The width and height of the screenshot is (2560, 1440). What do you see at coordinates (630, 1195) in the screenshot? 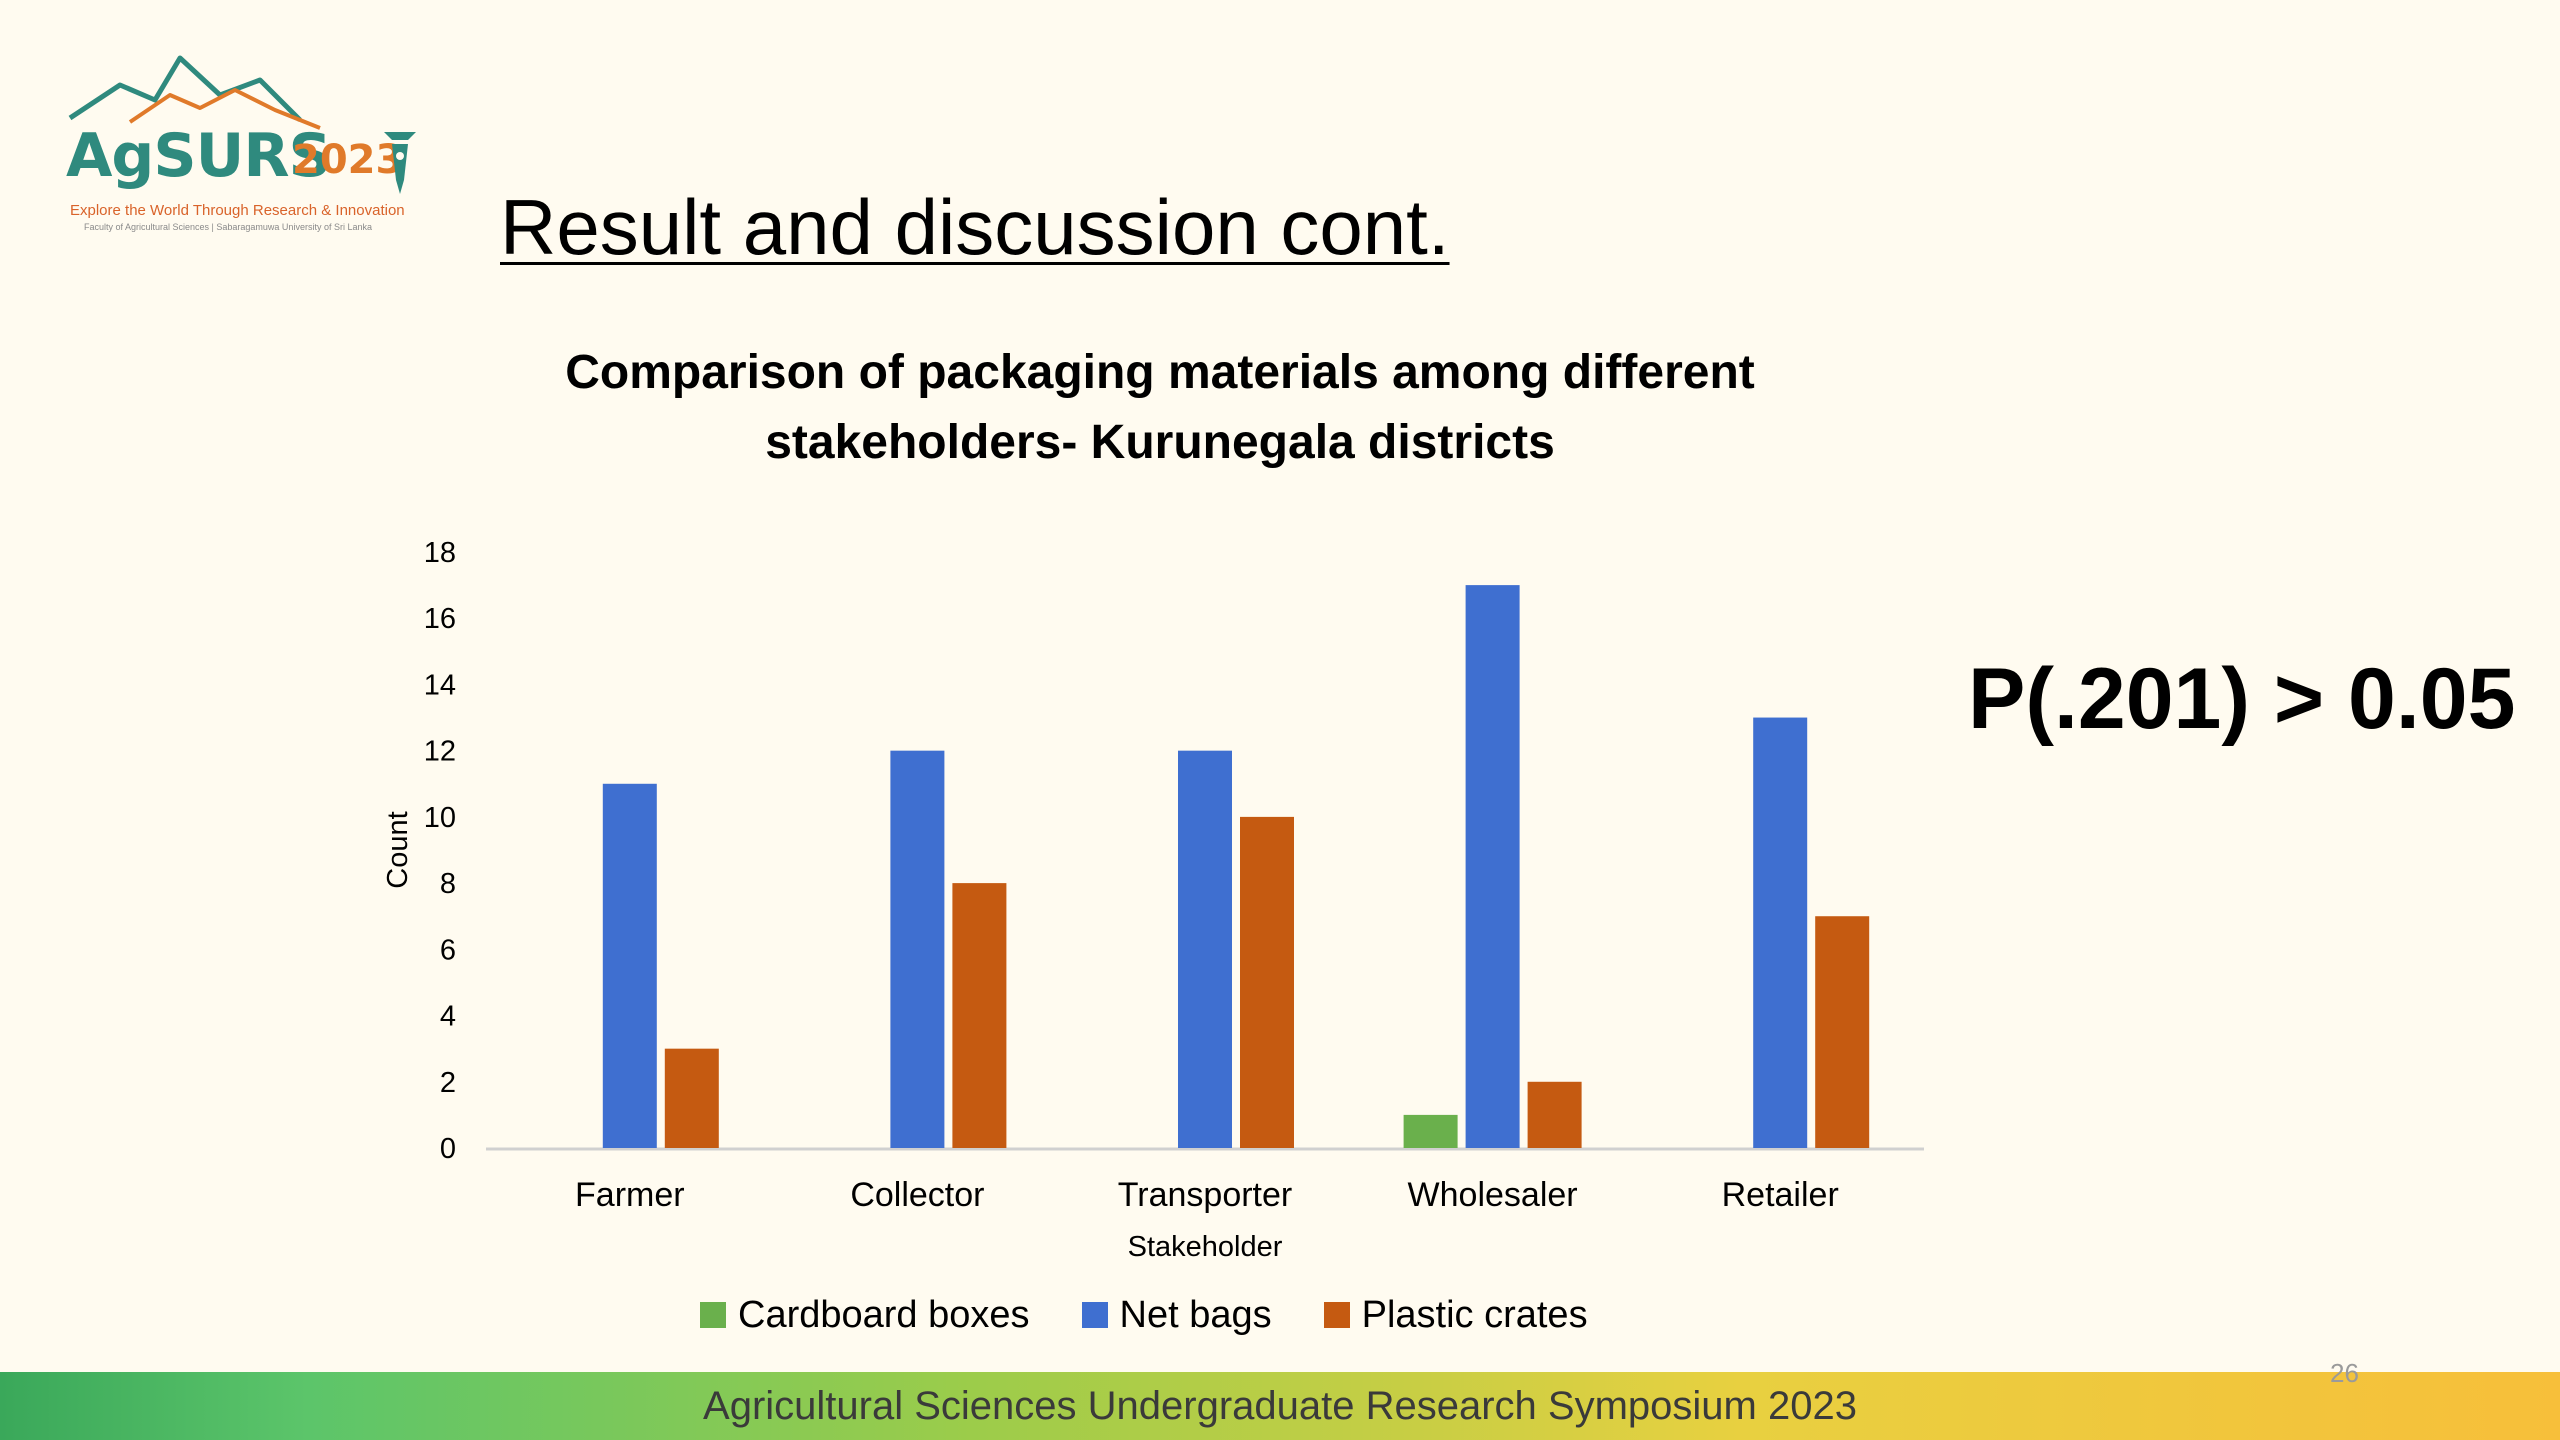
I see `x-tick-label: Farmer` at bounding box center [630, 1195].